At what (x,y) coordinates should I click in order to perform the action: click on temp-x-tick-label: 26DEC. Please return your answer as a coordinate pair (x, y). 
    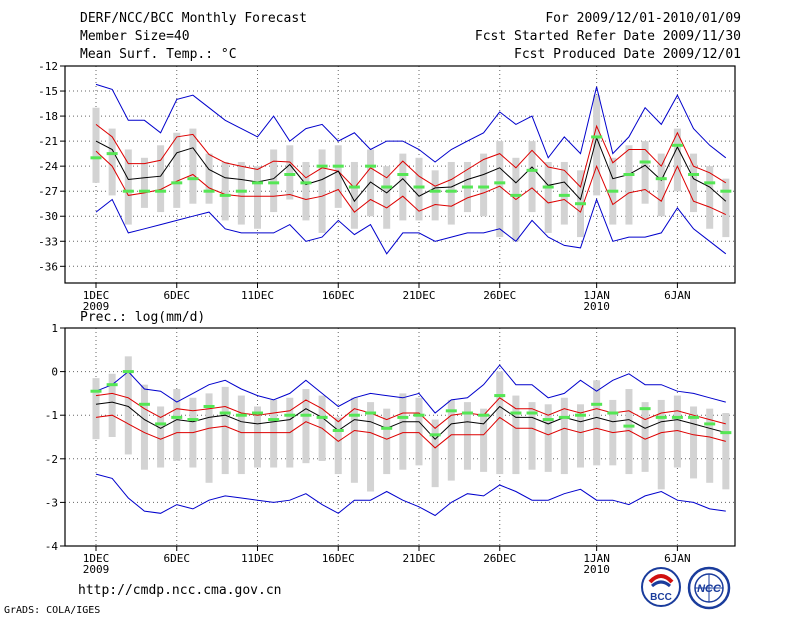
    Looking at the image, I should click on (499, 295).